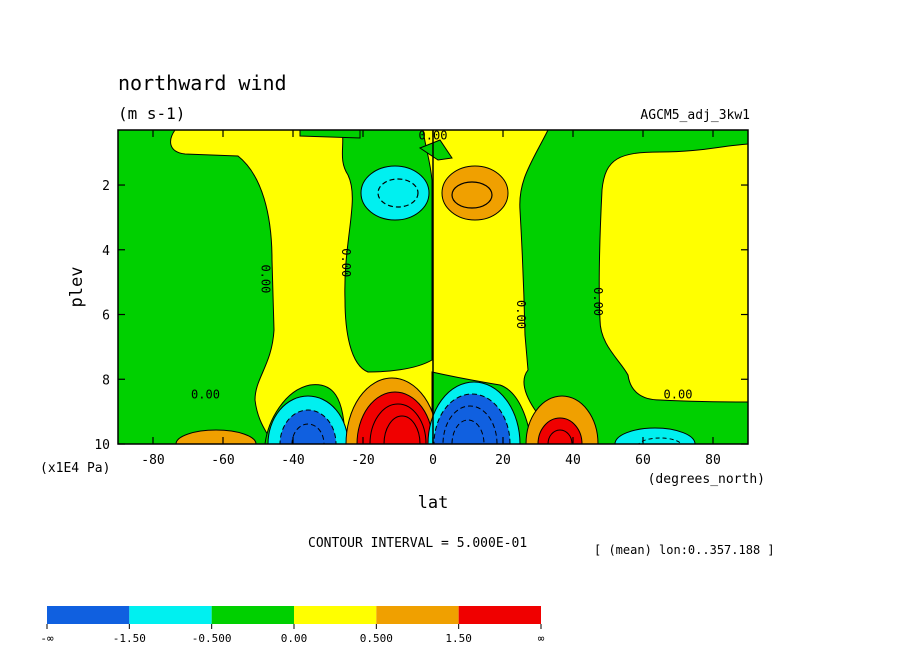 Image resolution: width=904 pixels, height=654 pixels. Describe the element at coordinates (433, 460) in the screenshot. I see `x-tick-label: 0` at that location.